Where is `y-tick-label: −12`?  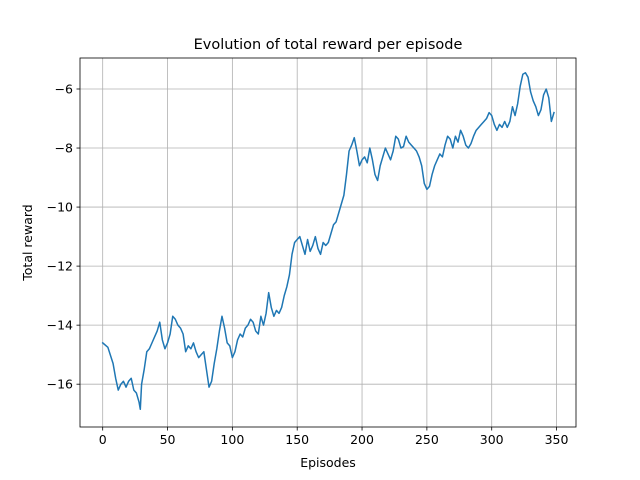 y-tick-label: −12 is located at coordinates (60, 266).